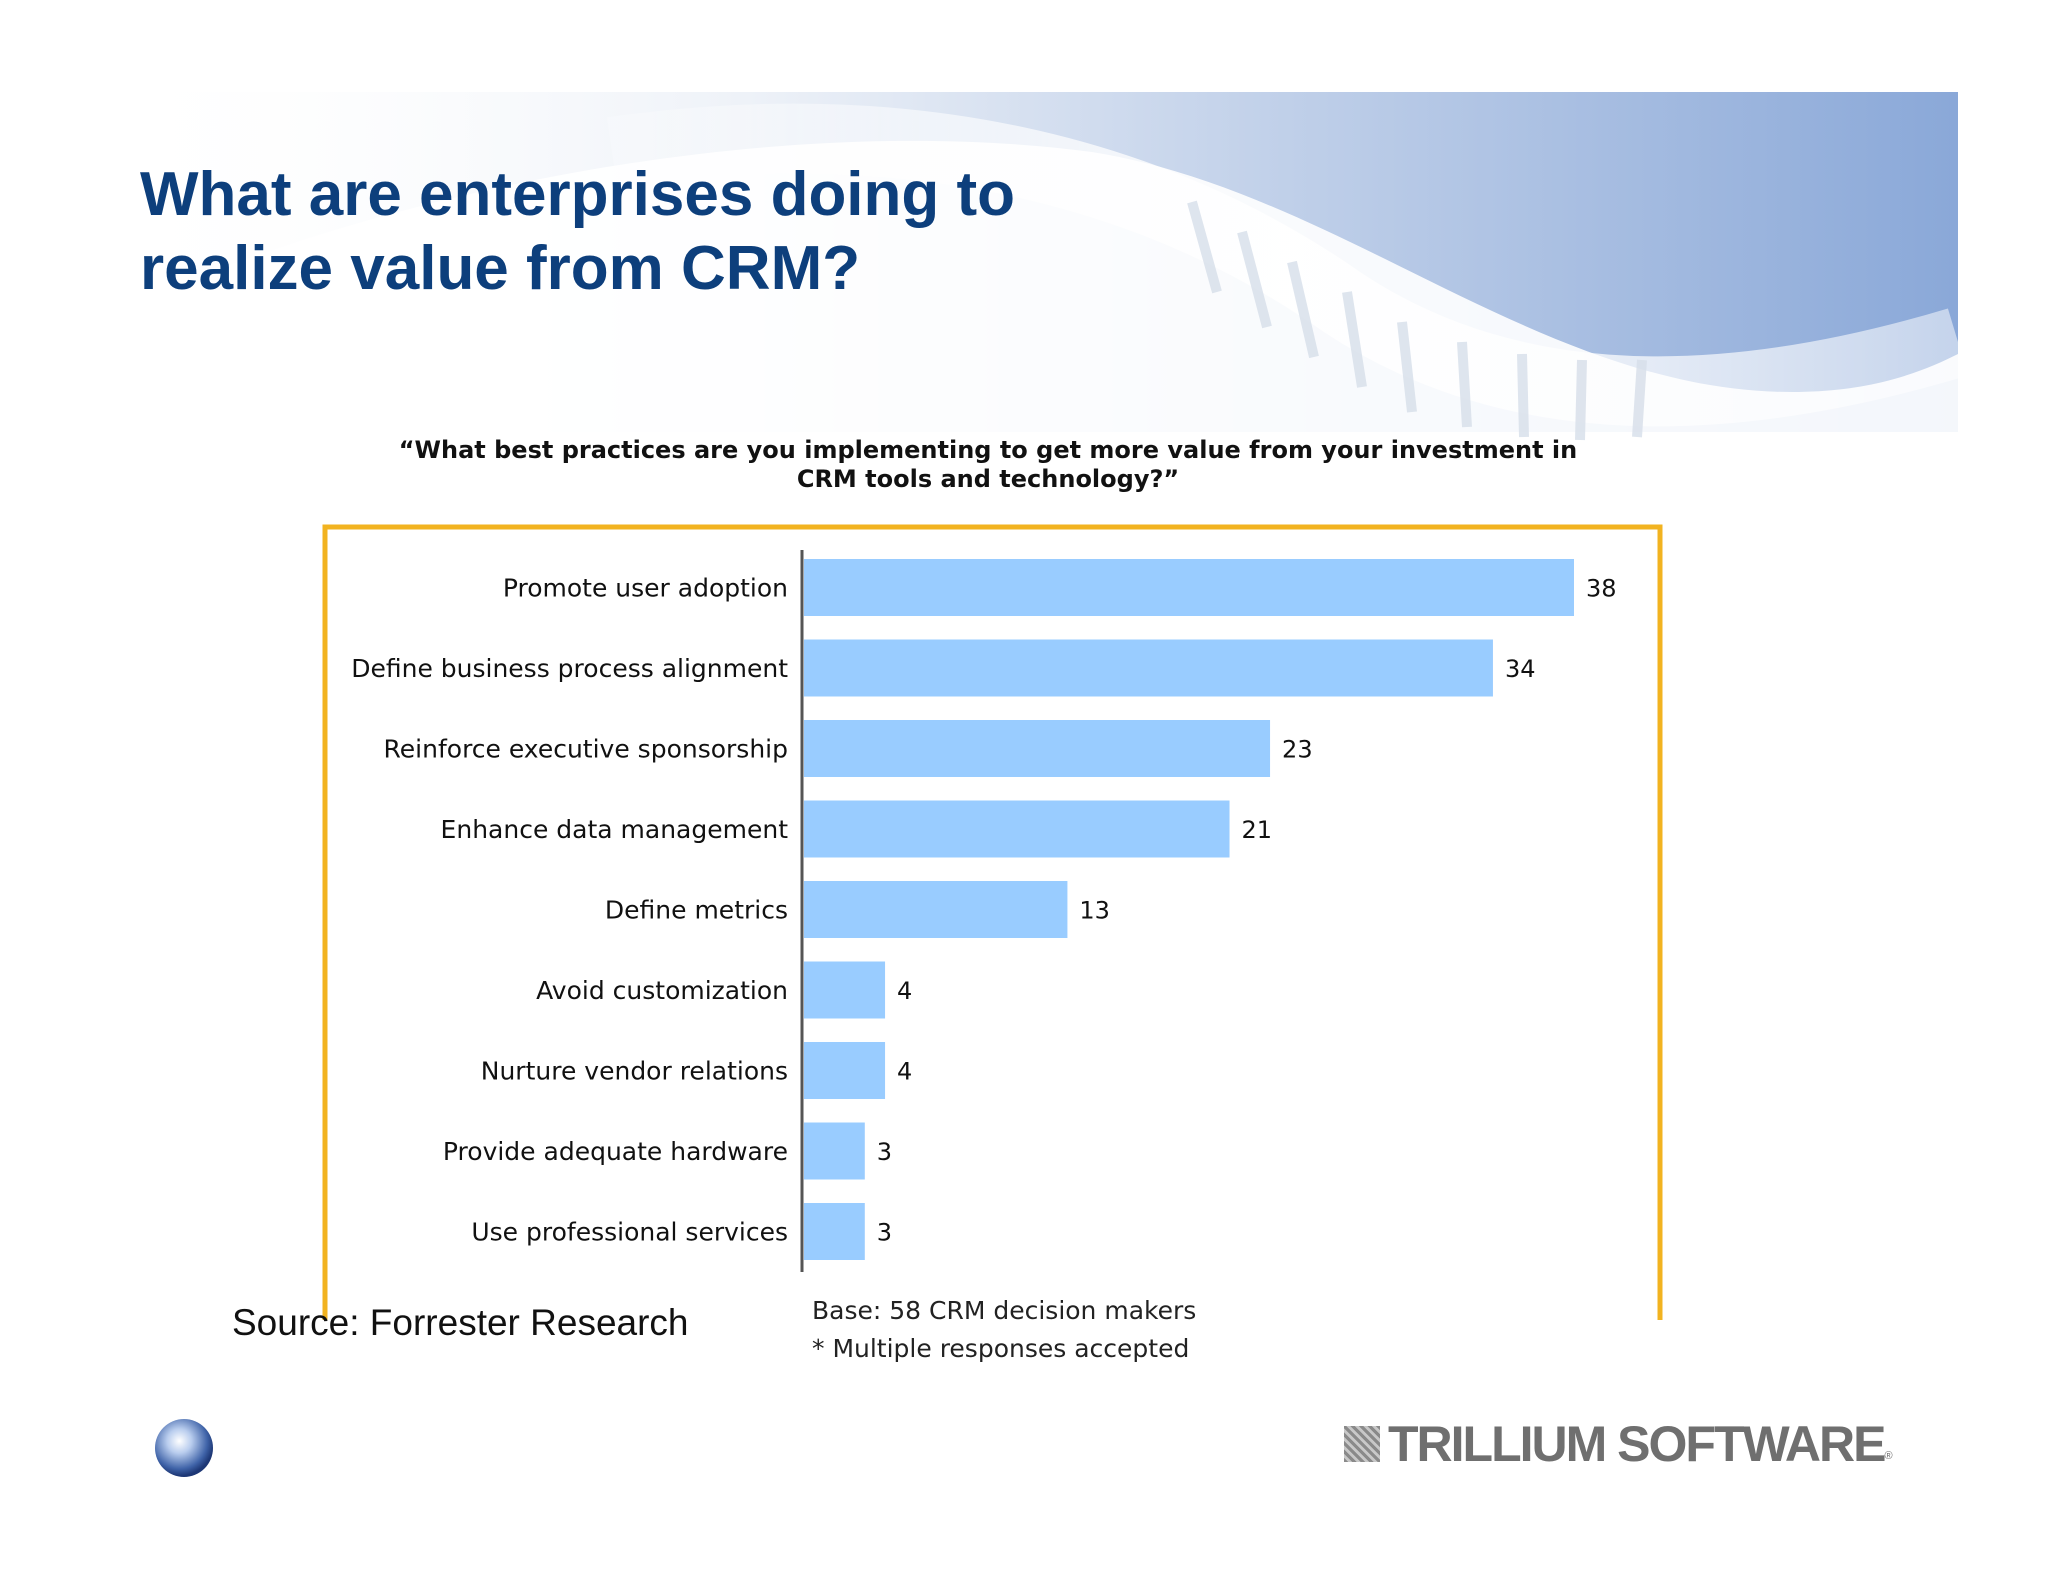  I want to click on category-label: Avoid customization, so click(662, 990).